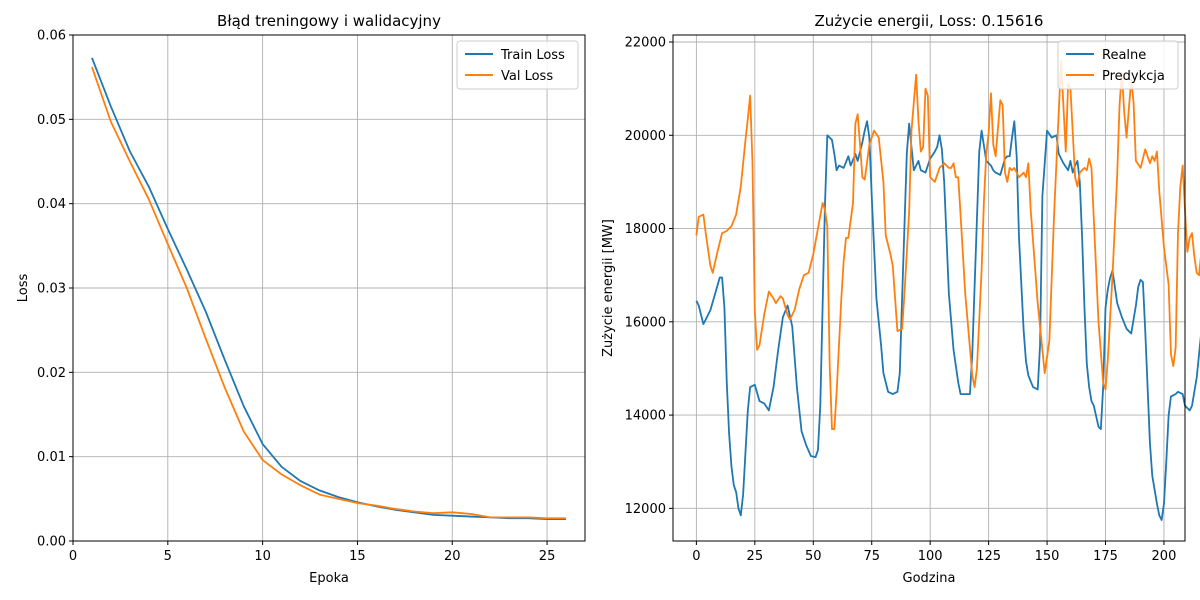  I want to click on loss-y-tick-label: 0.00, so click(51, 542).